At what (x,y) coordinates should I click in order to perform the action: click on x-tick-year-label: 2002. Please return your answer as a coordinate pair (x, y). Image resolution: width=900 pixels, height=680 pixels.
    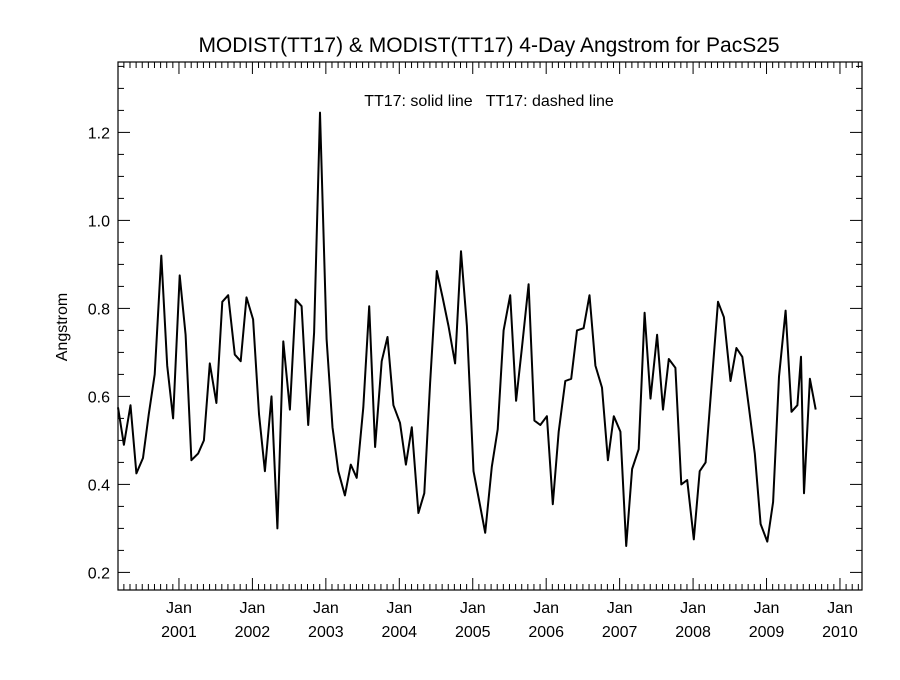
    Looking at the image, I should click on (253, 632).